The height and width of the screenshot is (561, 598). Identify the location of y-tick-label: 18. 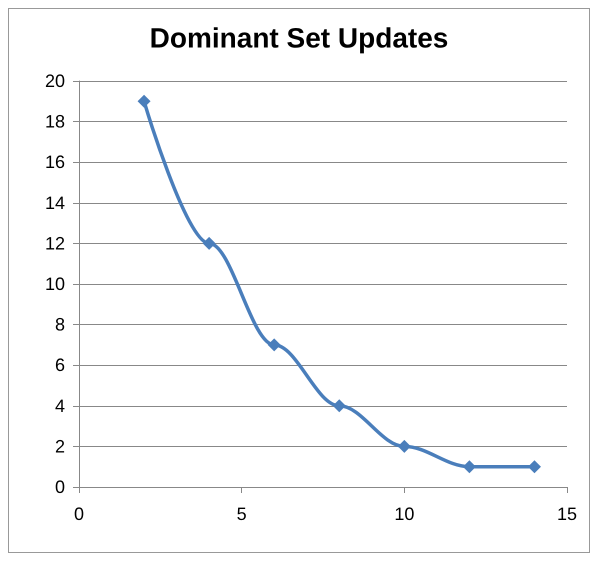
(54, 122).